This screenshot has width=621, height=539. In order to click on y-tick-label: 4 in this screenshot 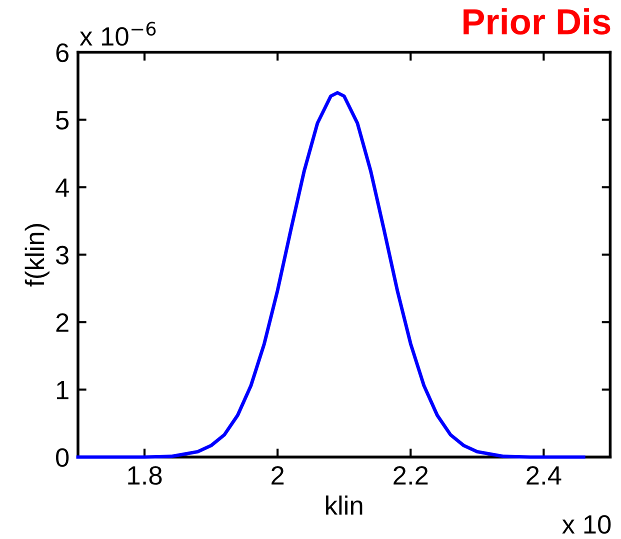, I will do `click(62, 187)`.